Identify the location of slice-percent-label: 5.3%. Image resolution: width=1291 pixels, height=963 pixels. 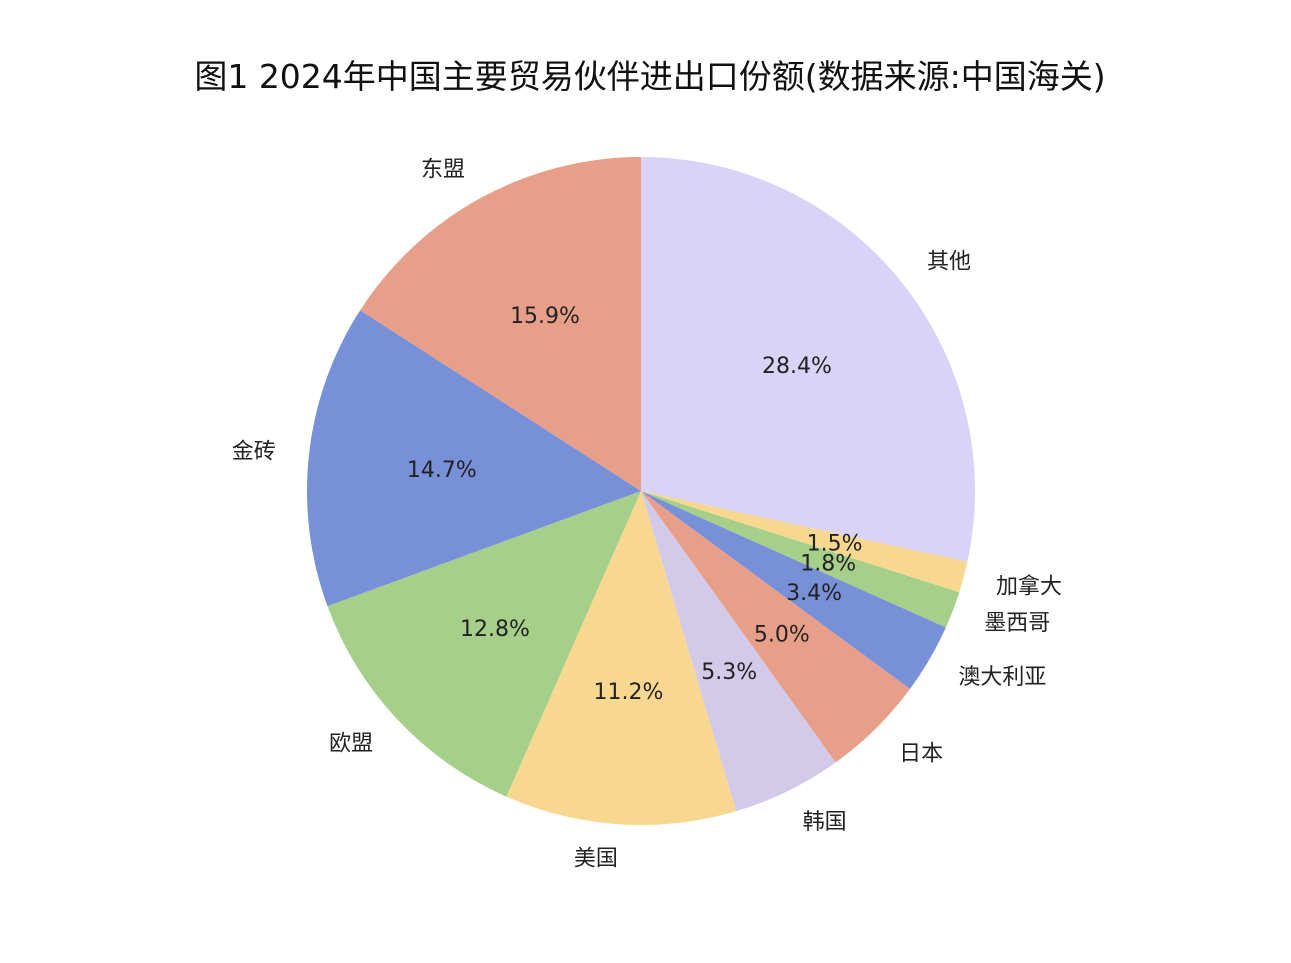
(729, 672).